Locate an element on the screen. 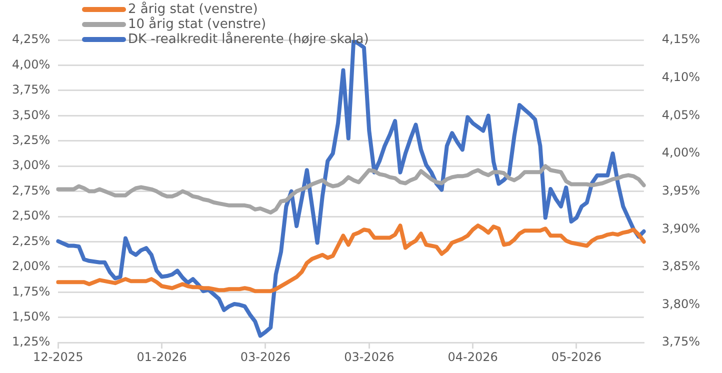 Image resolution: width=722 pixels, height=373 pixels. y2-tick-label: 4,15% is located at coordinates (681, 39).